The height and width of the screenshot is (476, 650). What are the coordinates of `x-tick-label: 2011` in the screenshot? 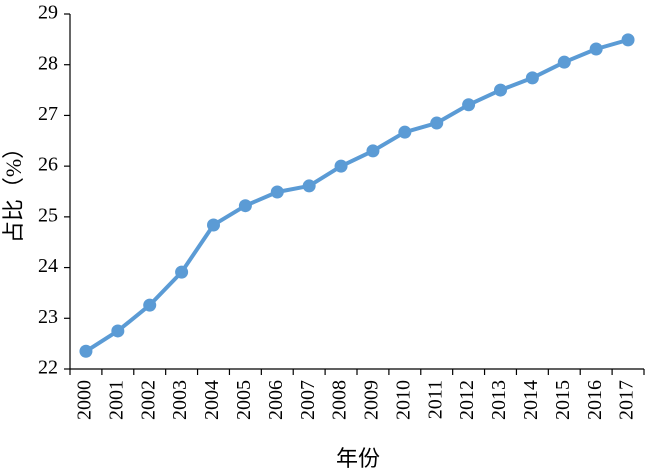 It's located at (435, 399).